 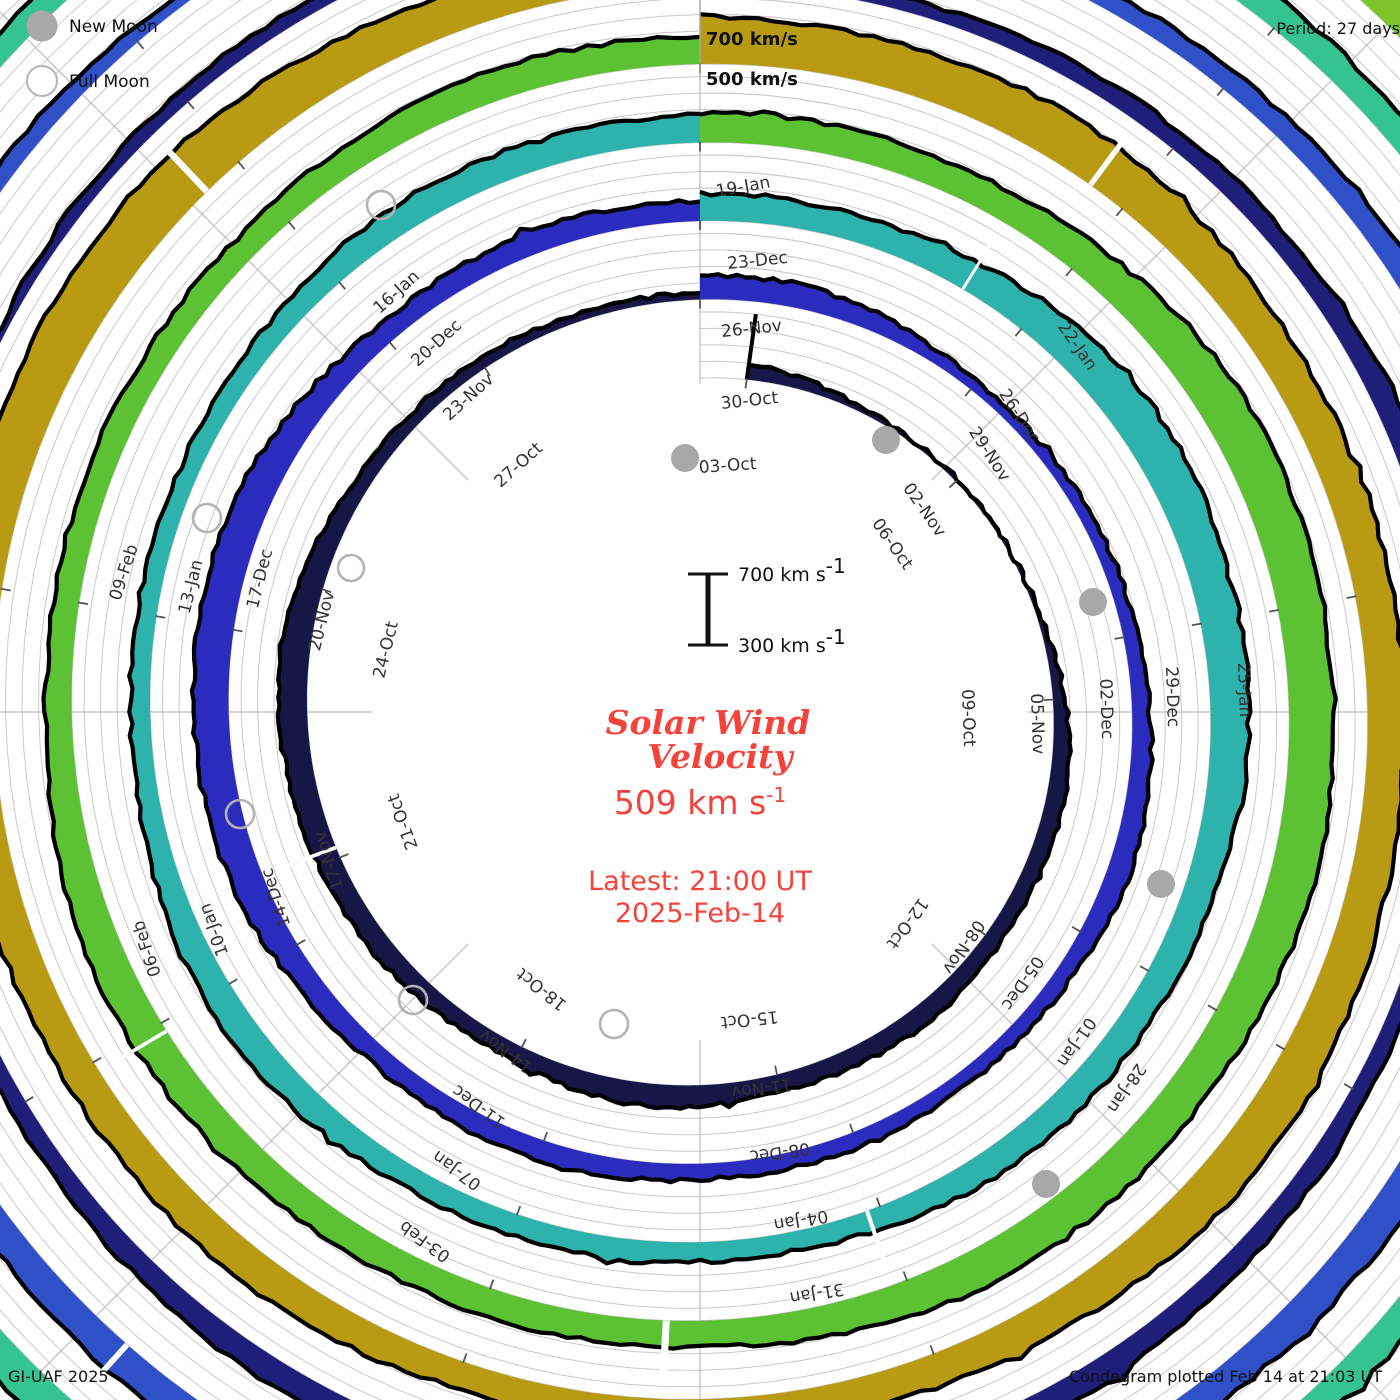 I want to click on svg-text: 30-Oct, so click(x=750, y=401).